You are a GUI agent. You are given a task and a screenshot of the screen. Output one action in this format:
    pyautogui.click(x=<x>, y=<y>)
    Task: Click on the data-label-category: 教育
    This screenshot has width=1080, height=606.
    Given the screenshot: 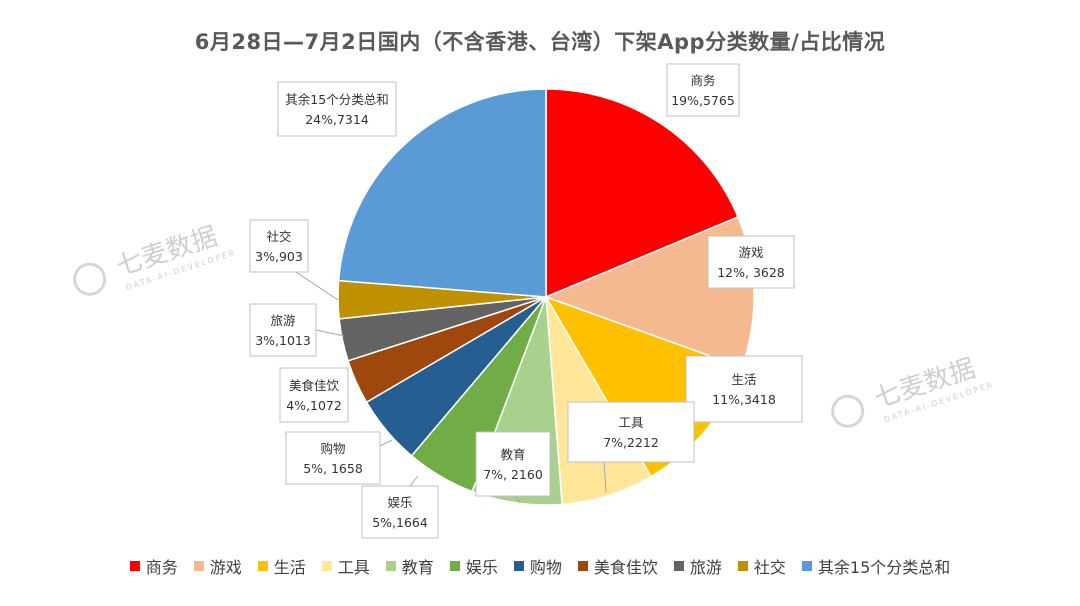 What is the action you would take?
    pyautogui.click(x=512, y=454)
    